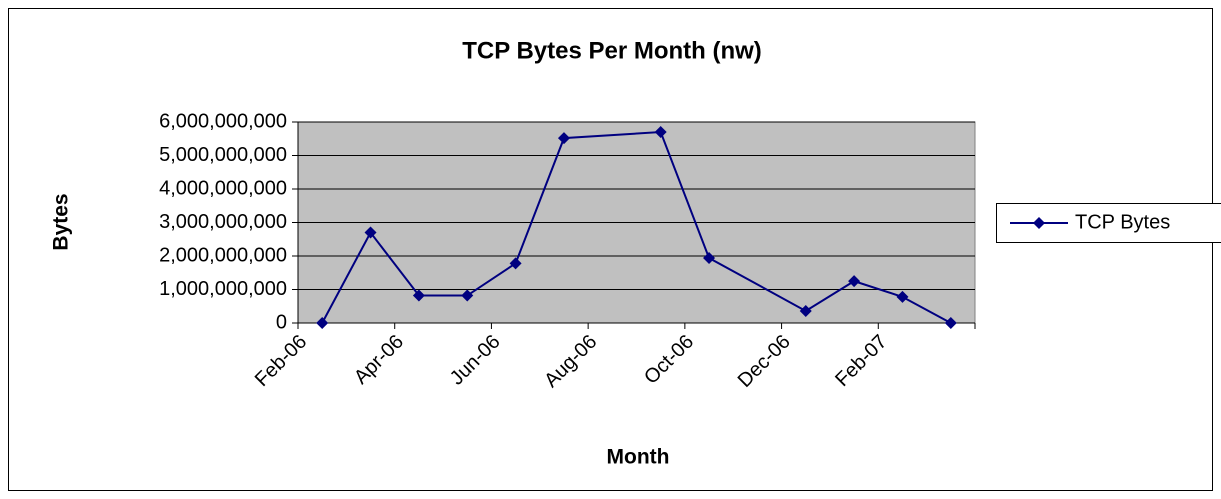 The height and width of the screenshot is (499, 1221). What do you see at coordinates (223, 188) in the screenshot?
I see `y-tick-label: 4,000,000,000` at bounding box center [223, 188].